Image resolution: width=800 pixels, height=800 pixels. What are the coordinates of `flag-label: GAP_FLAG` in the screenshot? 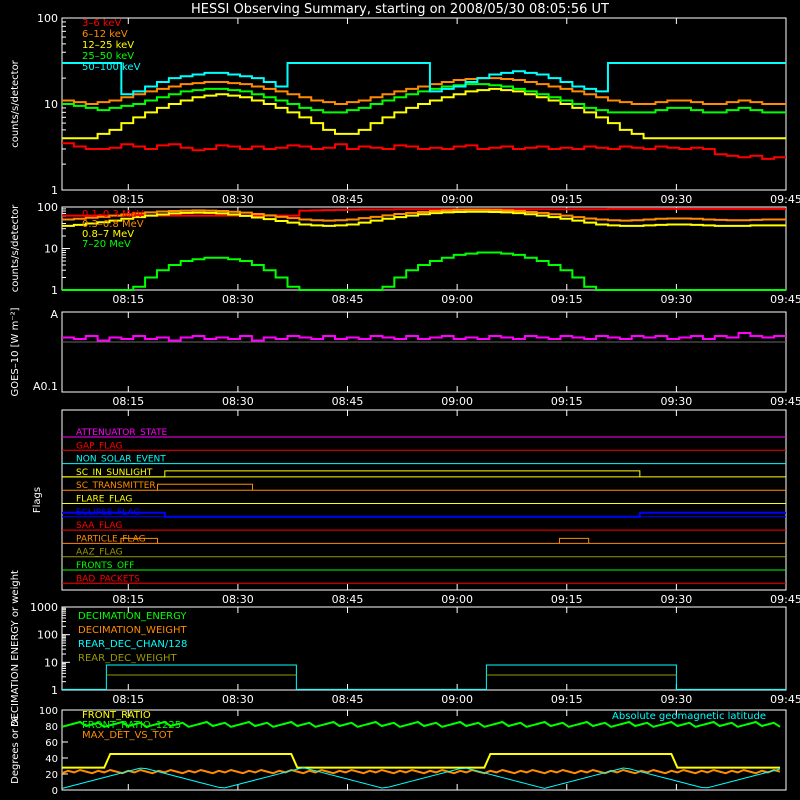 It's located at (99, 446).